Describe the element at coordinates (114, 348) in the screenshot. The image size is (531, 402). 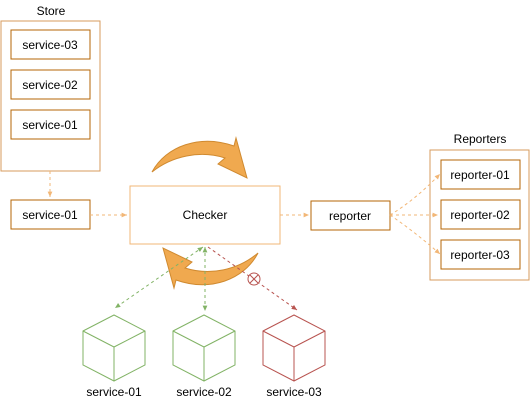
I see `service-01-cube-icon` at that location.